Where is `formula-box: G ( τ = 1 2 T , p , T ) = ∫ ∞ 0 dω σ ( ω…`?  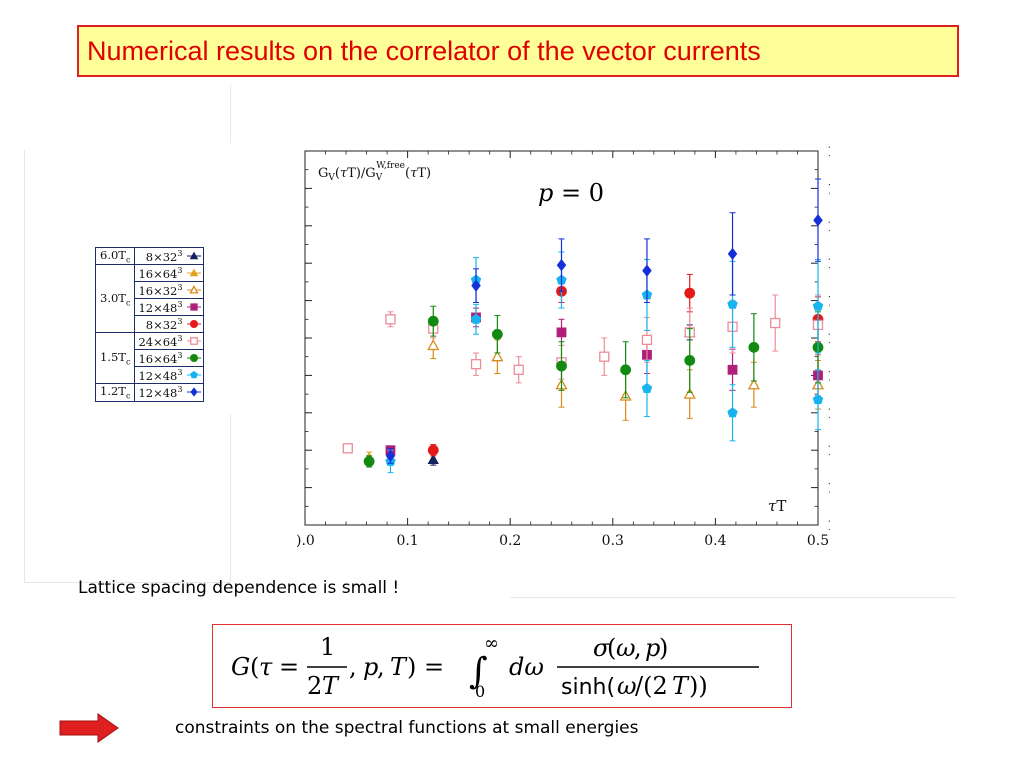
formula-box: G ( τ = 1 2 T , p , T ) = ∫ ∞ 0 dω σ ( ω… is located at coordinates (502, 666).